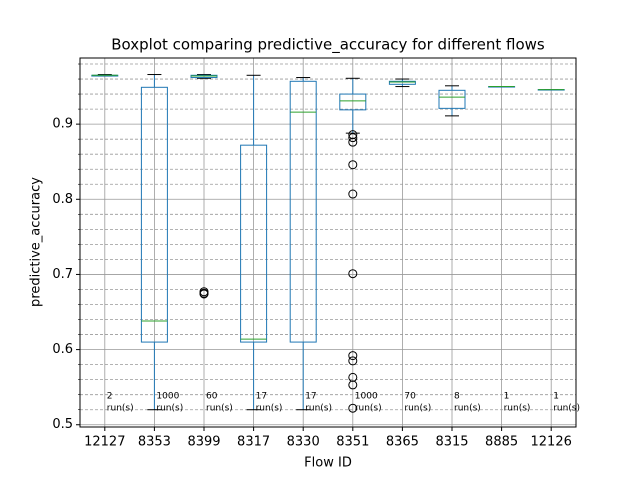 This screenshot has width=640, height=484. What do you see at coordinates (328, 463) in the screenshot?
I see `x-axis-label: Flow ID` at bounding box center [328, 463].